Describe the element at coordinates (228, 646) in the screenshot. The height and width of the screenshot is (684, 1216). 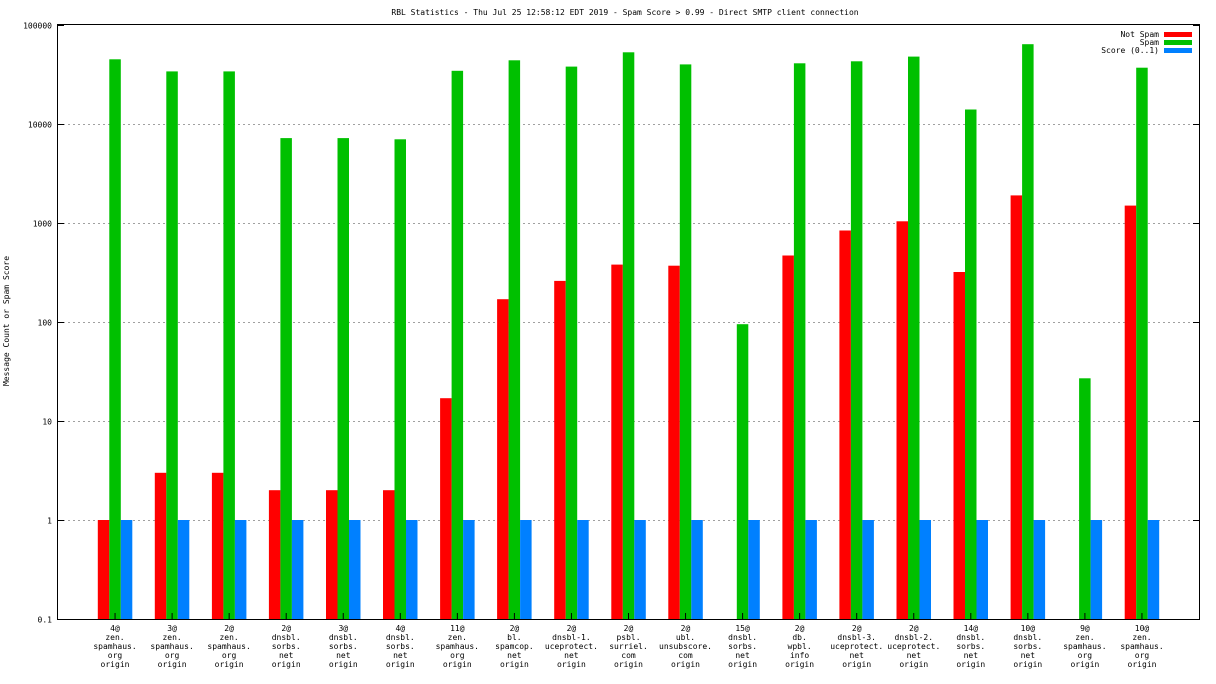
I see `x-tick-label: 2@ zen. spamhaus. org origin` at that location.